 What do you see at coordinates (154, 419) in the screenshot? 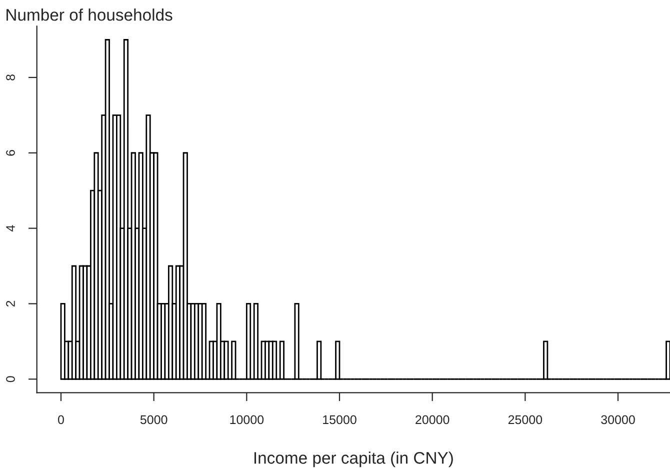
I see `x-tick-label: 5000` at bounding box center [154, 419].